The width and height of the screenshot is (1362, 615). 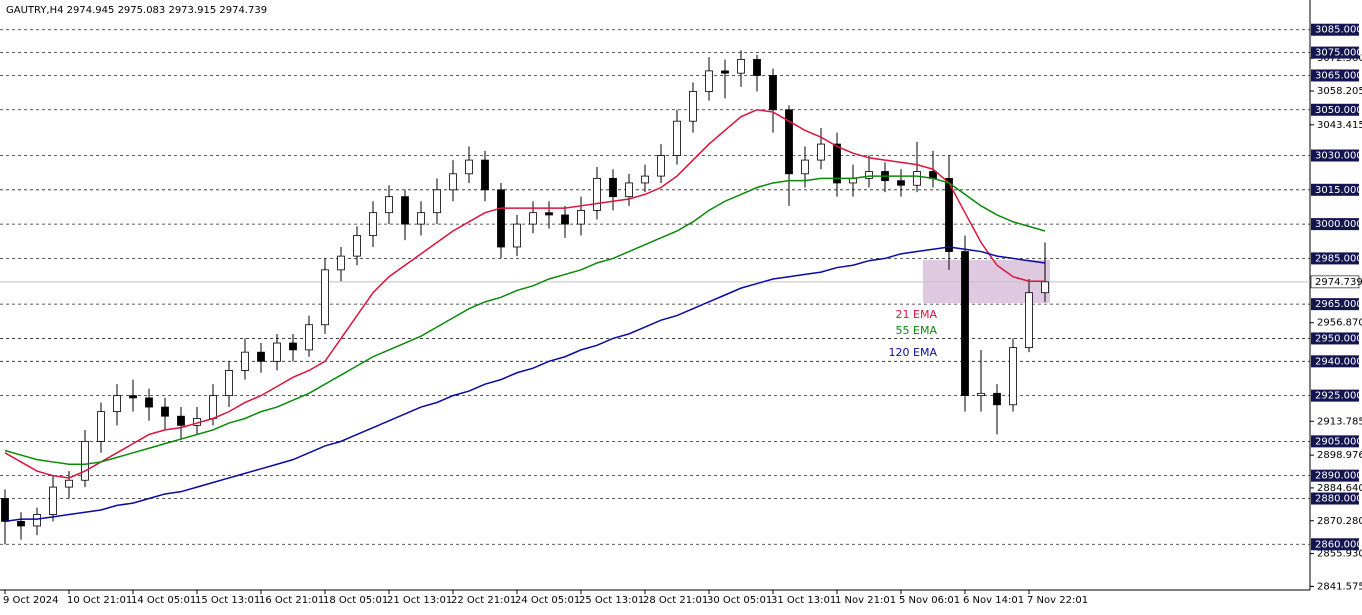 What do you see at coordinates (1338, 499) in the screenshot?
I see `level-label: 2880.000` at bounding box center [1338, 499].